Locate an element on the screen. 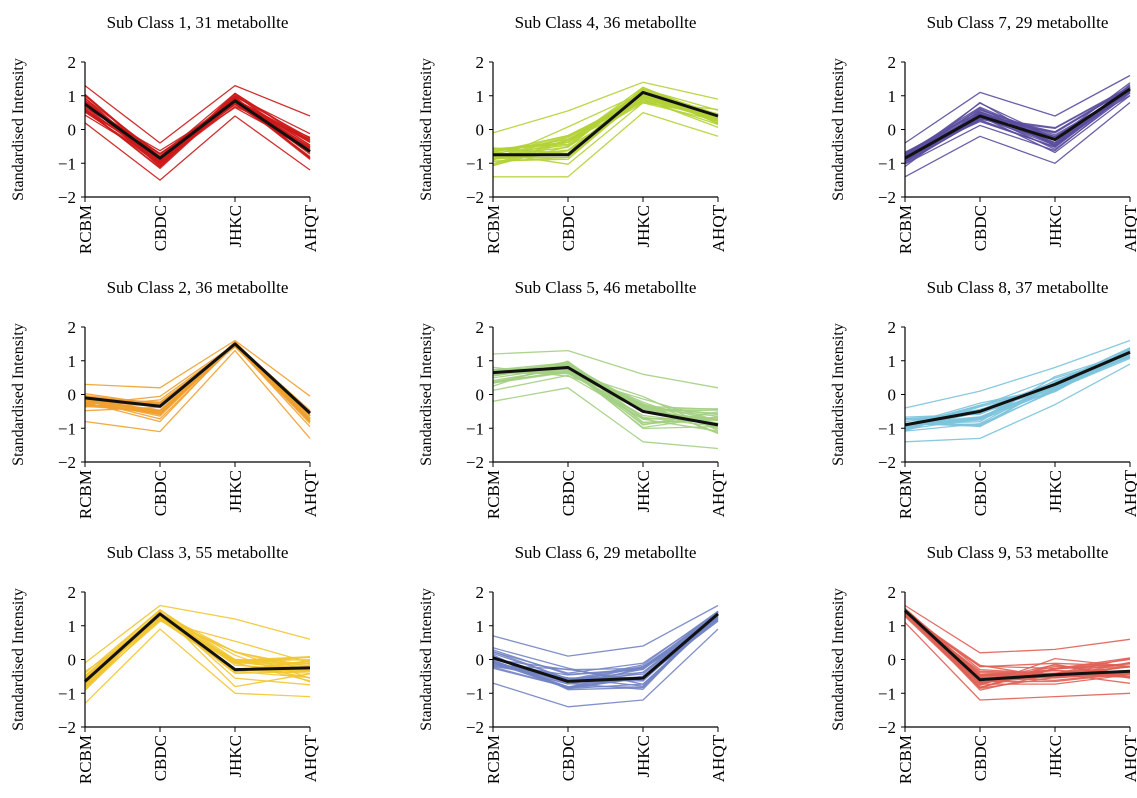  chart5-y-tick-label: 0 is located at coordinates (480, 395).